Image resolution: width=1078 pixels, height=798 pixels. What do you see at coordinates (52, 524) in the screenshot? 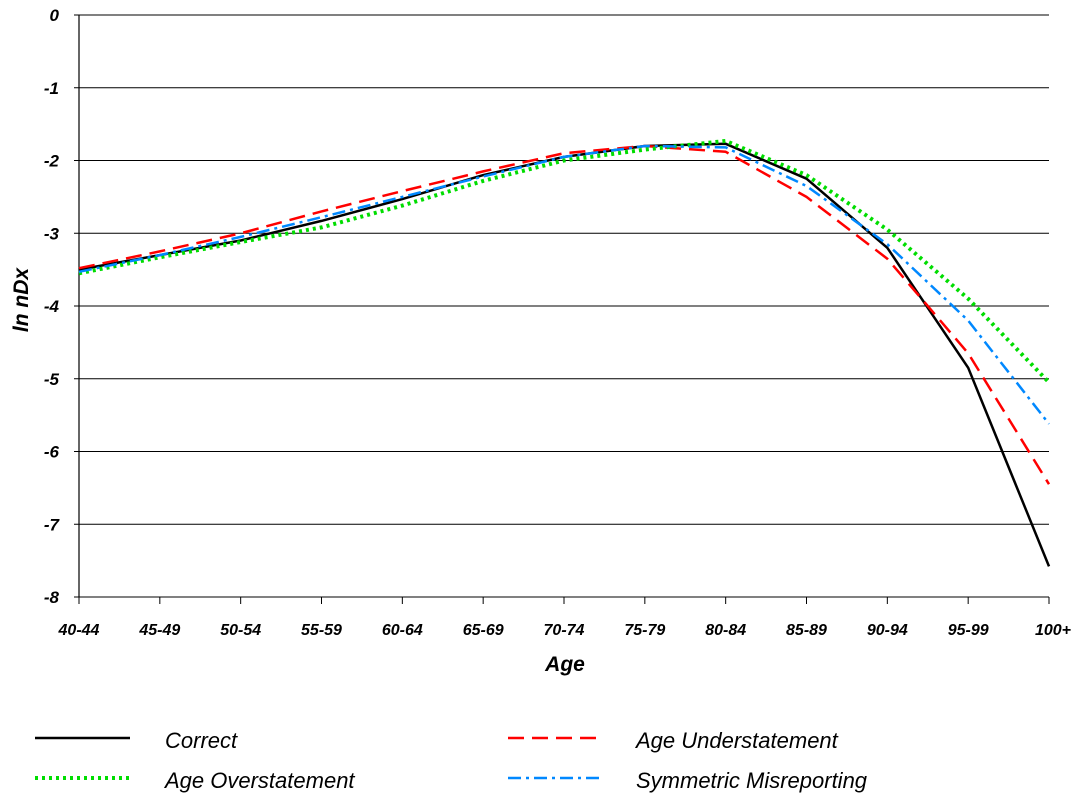
I see `y-tick-label: -7` at bounding box center [52, 524].